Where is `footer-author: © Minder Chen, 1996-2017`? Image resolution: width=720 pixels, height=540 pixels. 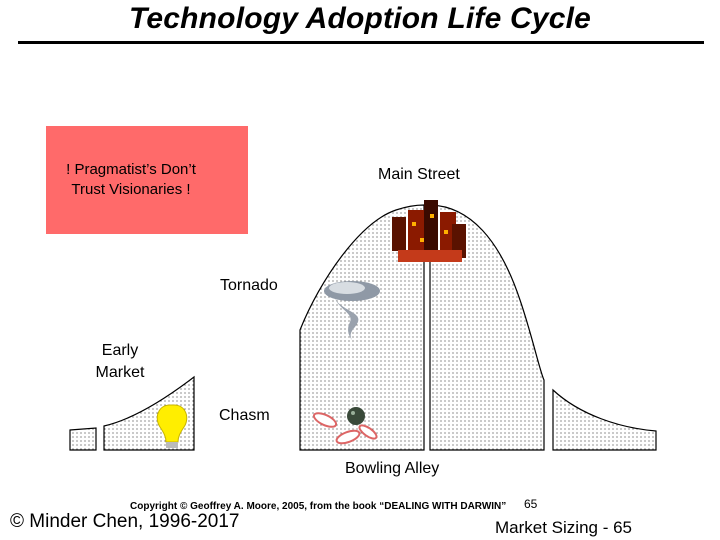 footer-author: © Minder Chen, 1996-2017 is located at coordinates (125, 521).